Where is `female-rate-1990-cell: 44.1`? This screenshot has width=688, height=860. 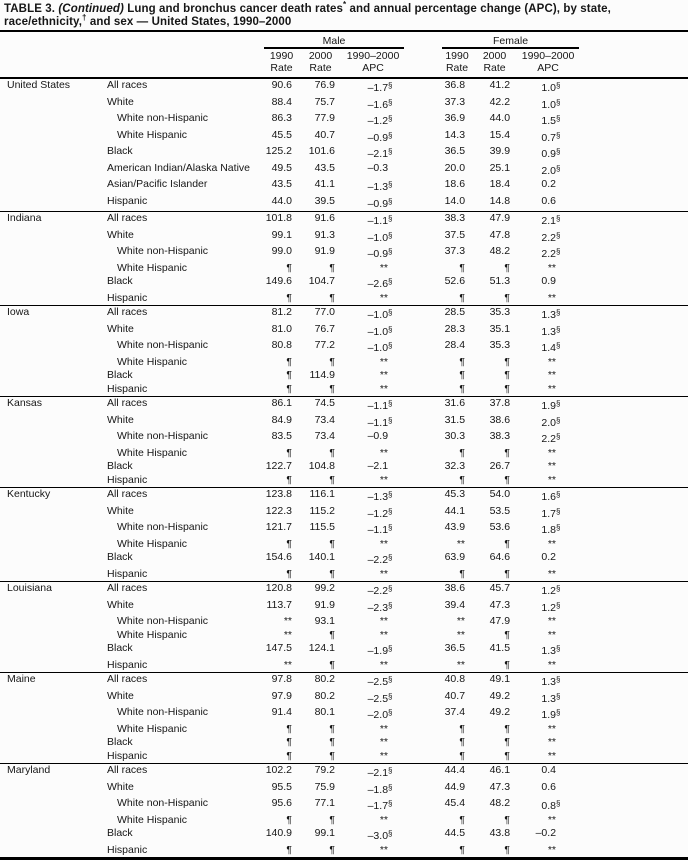
female-rate-1990-cell: 44.1 is located at coordinates (457, 513).